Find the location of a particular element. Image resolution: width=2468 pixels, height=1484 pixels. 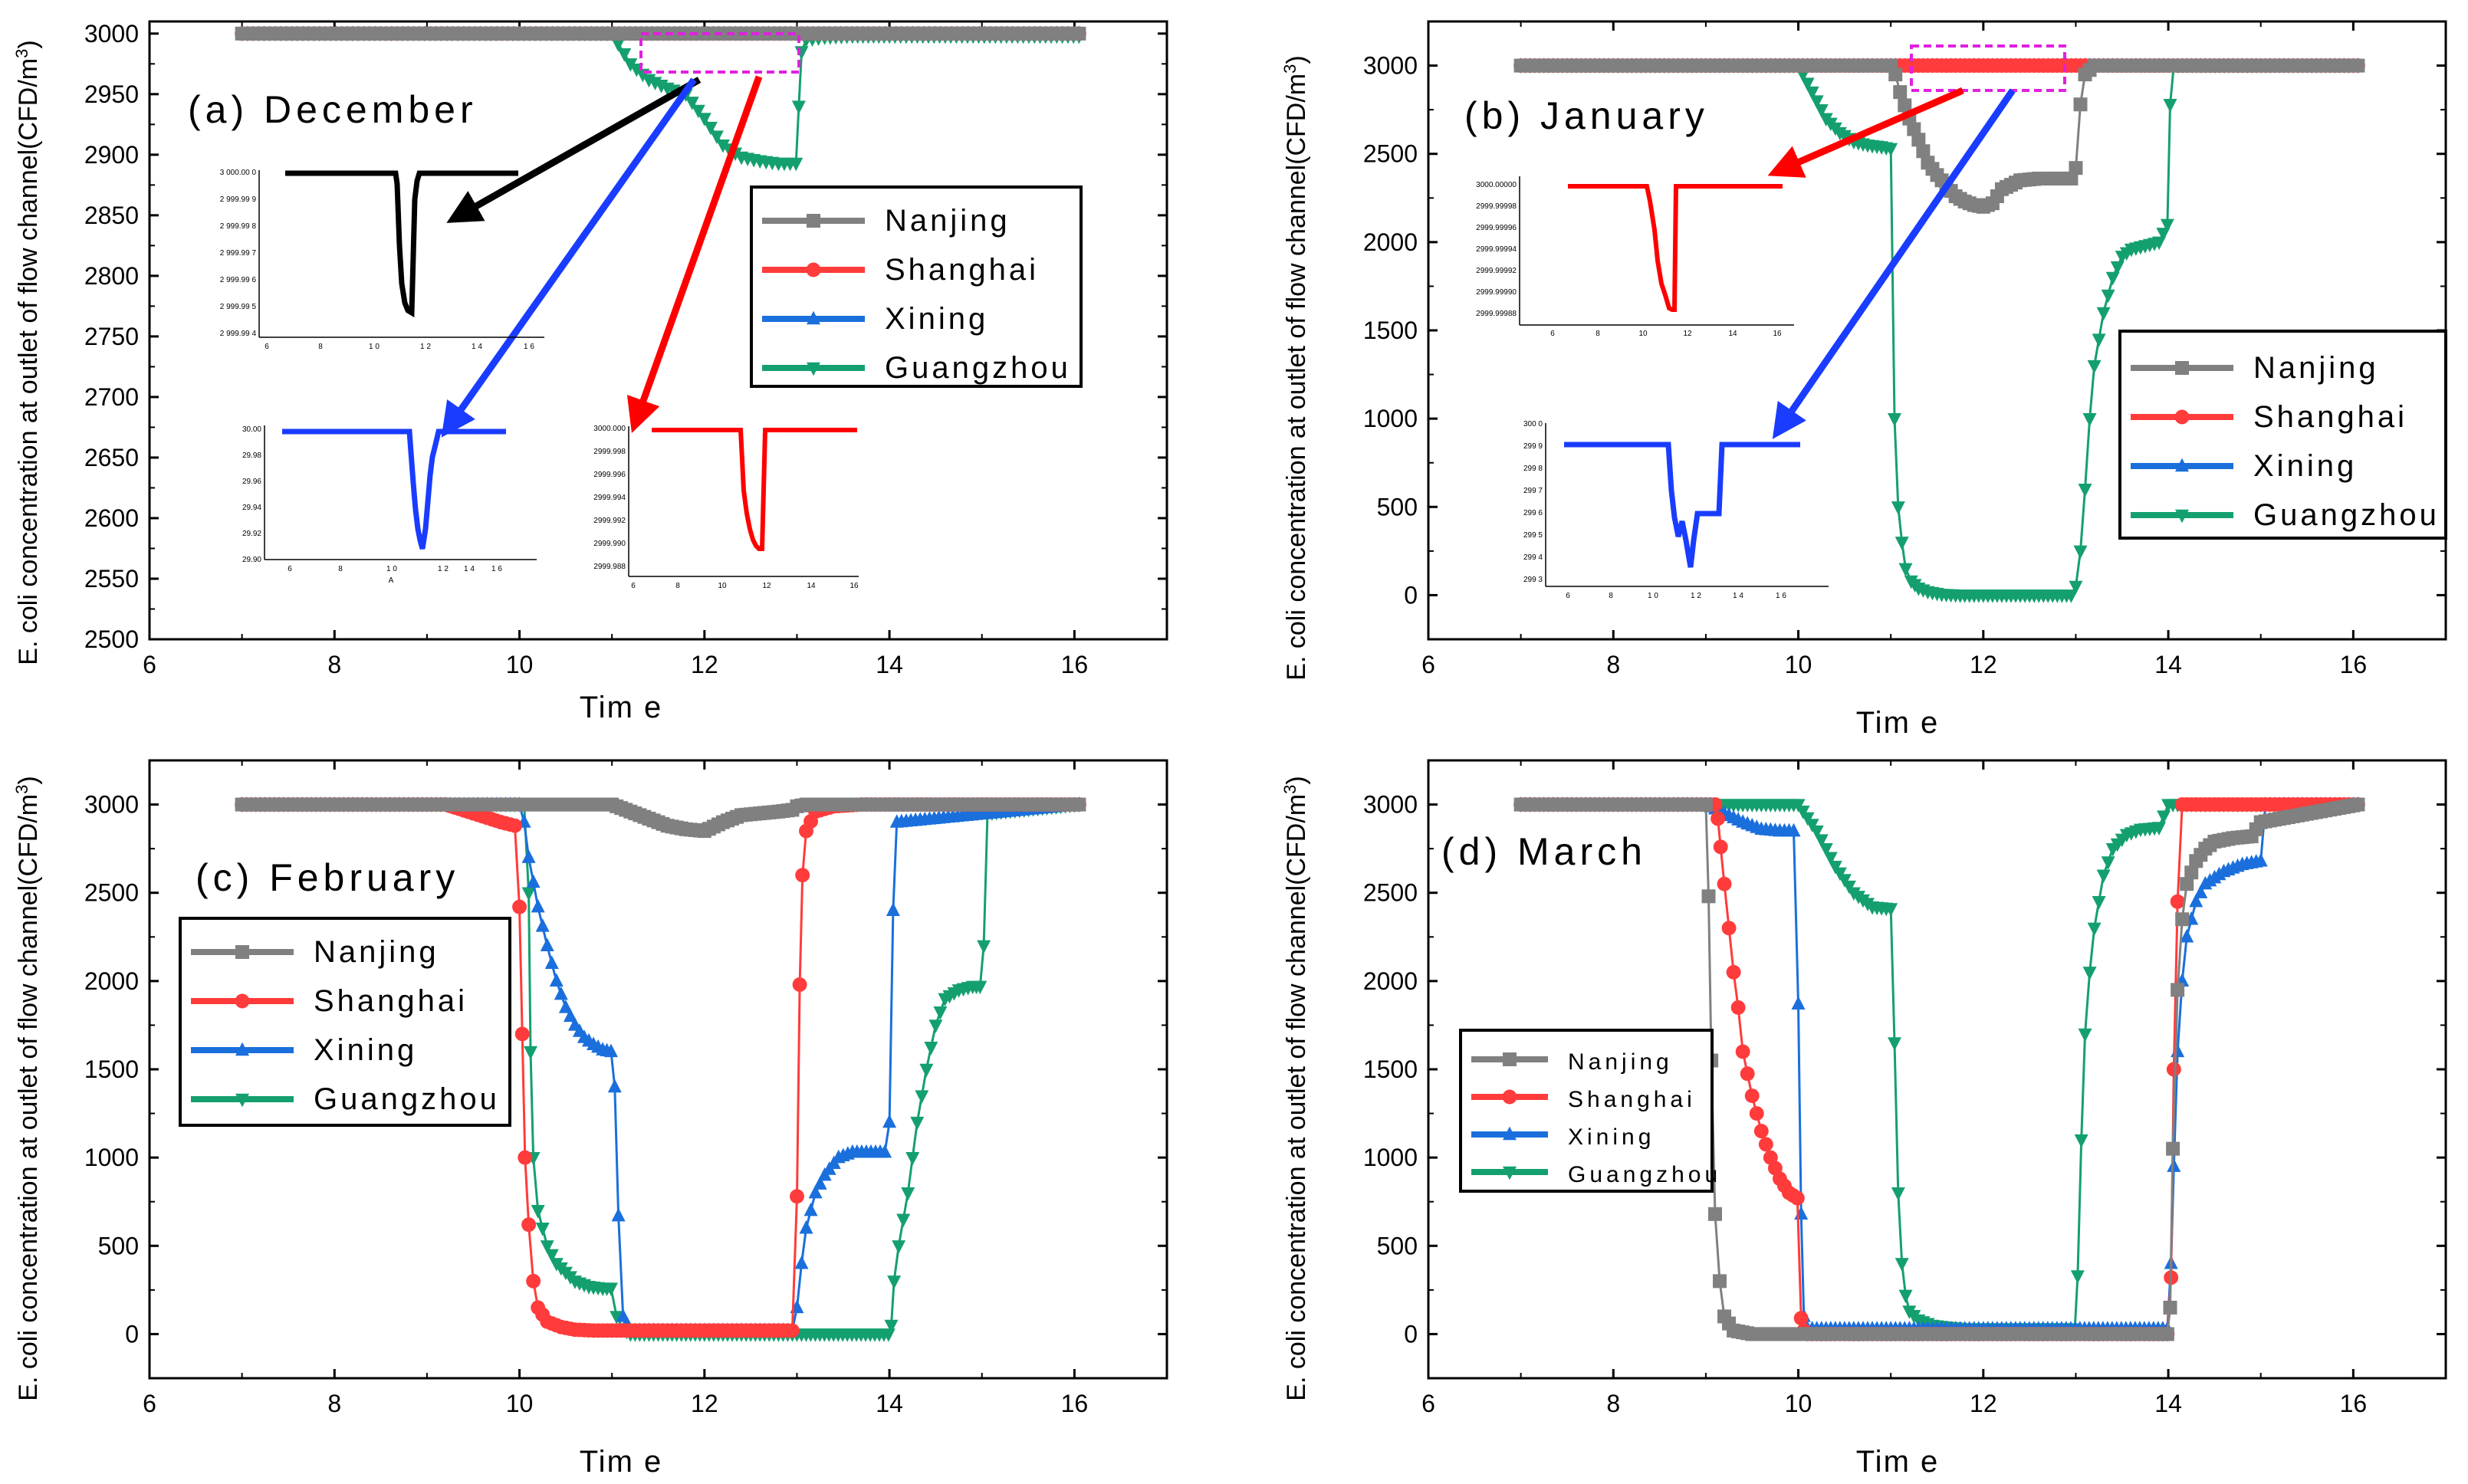

panel-title-d: (d) March is located at coordinates (1544, 851).